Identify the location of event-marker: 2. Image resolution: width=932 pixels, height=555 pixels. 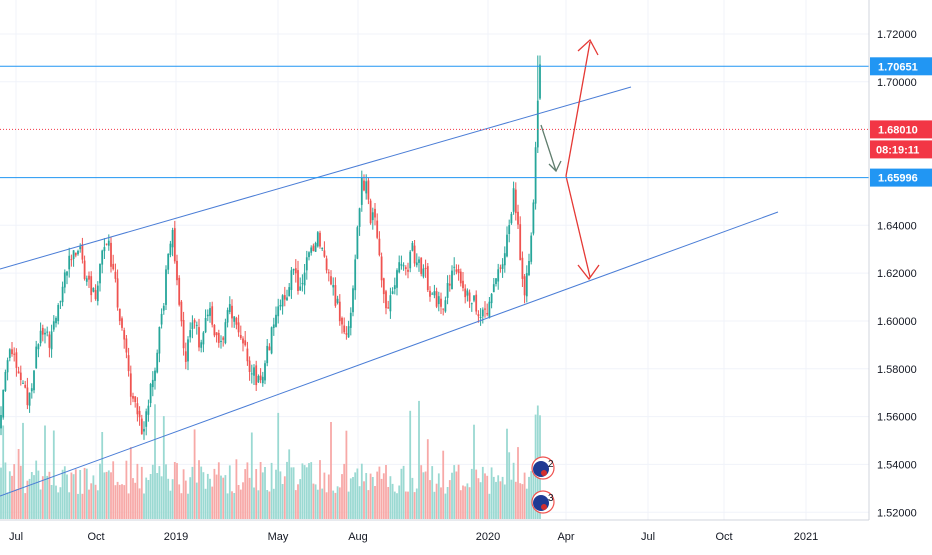
(543, 468).